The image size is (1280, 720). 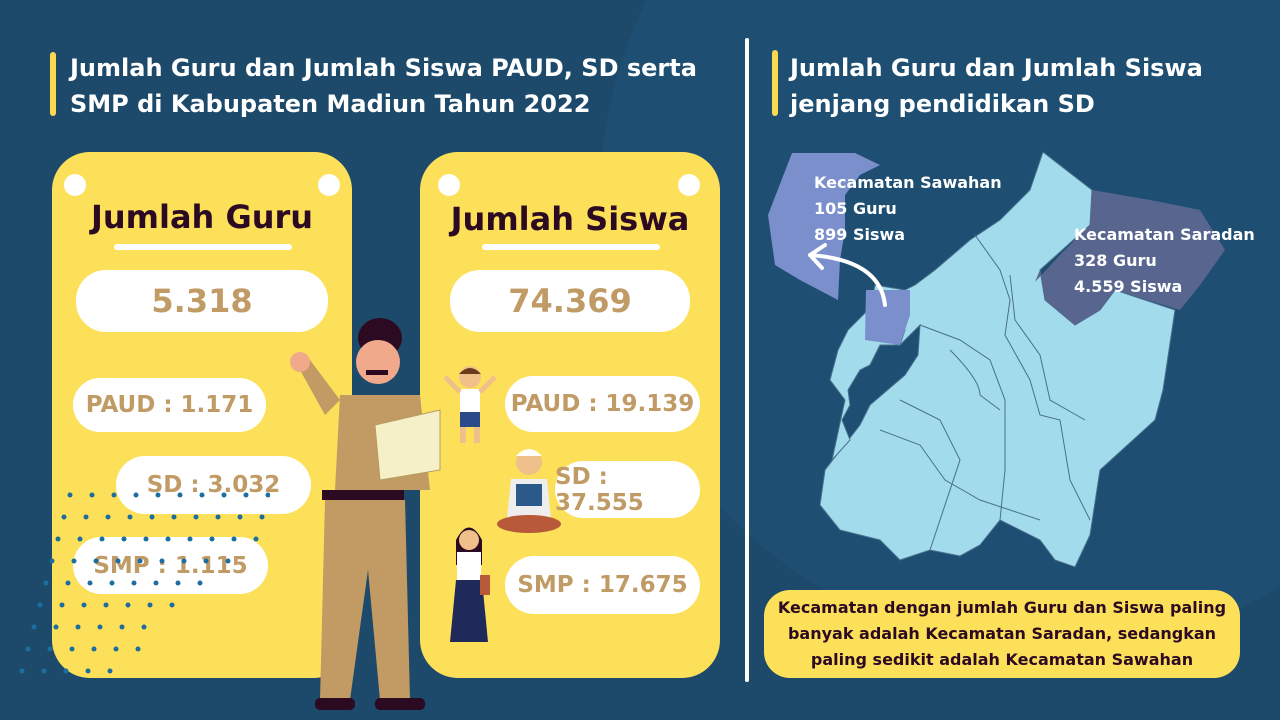 I want to click on right-title-line1: Jumlah Guru dan Jumlah Siswa, so click(x=996, y=68).